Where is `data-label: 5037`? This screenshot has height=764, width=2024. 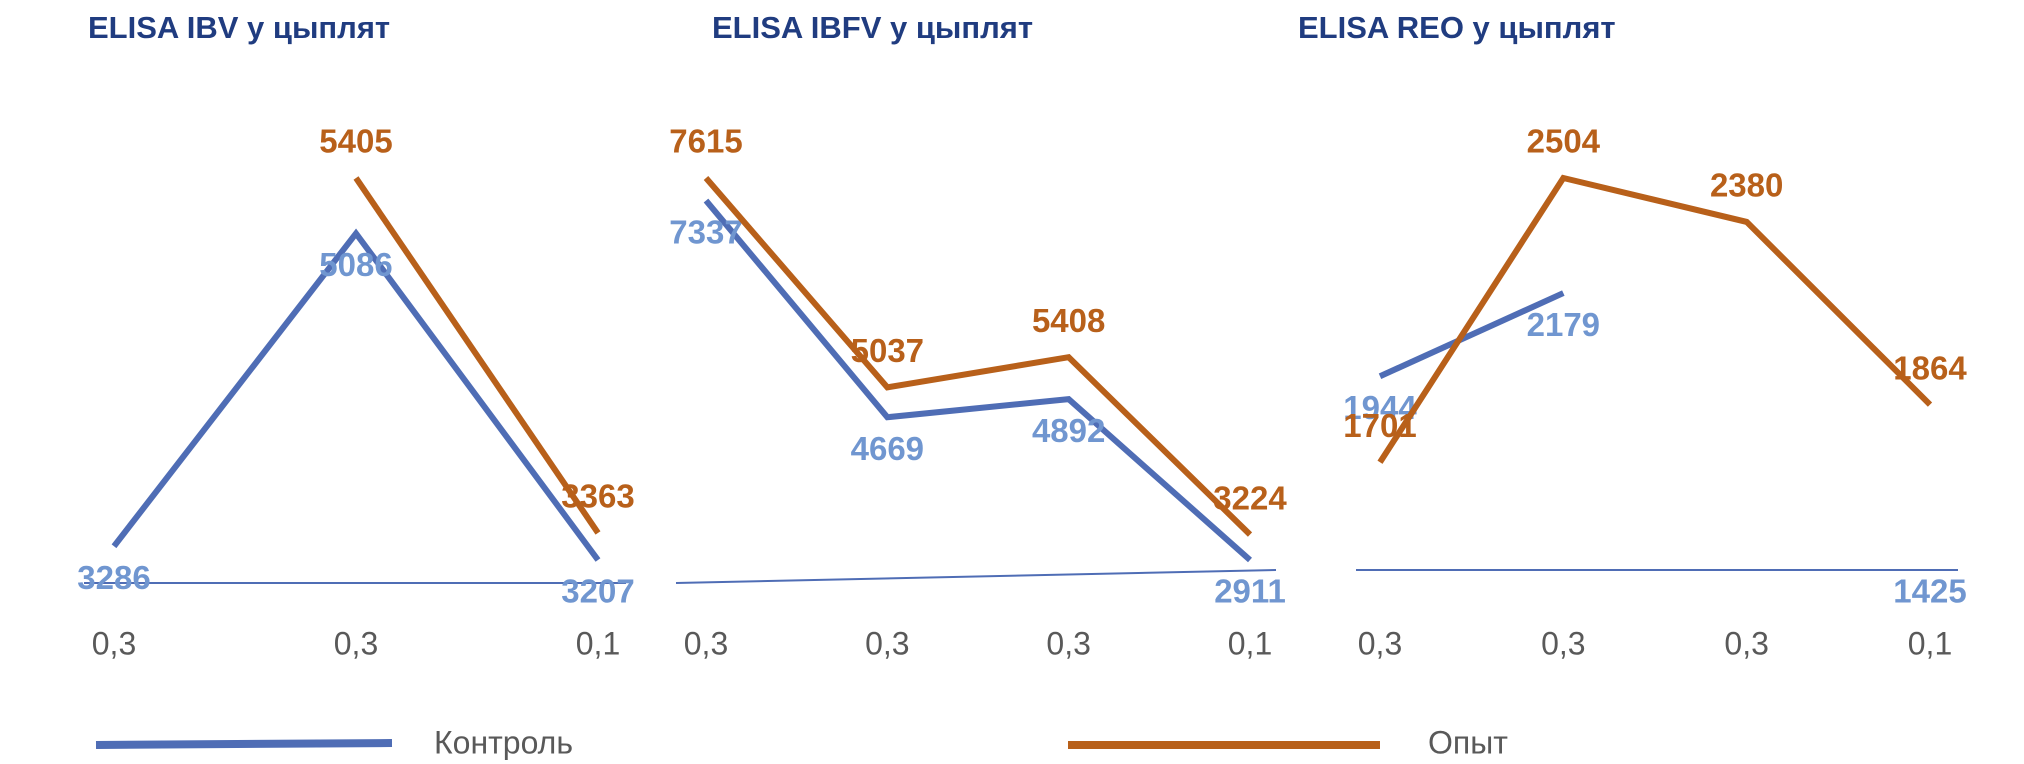 data-label: 5037 is located at coordinates (887, 350).